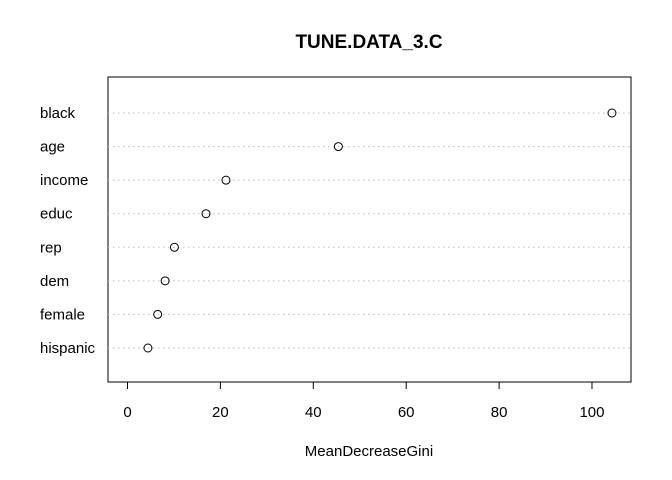 The width and height of the screenshot is (672, 480). Describe the element at coordinates (56, 214) in the screenshot. I see `category-label-educ: educ` at that location.